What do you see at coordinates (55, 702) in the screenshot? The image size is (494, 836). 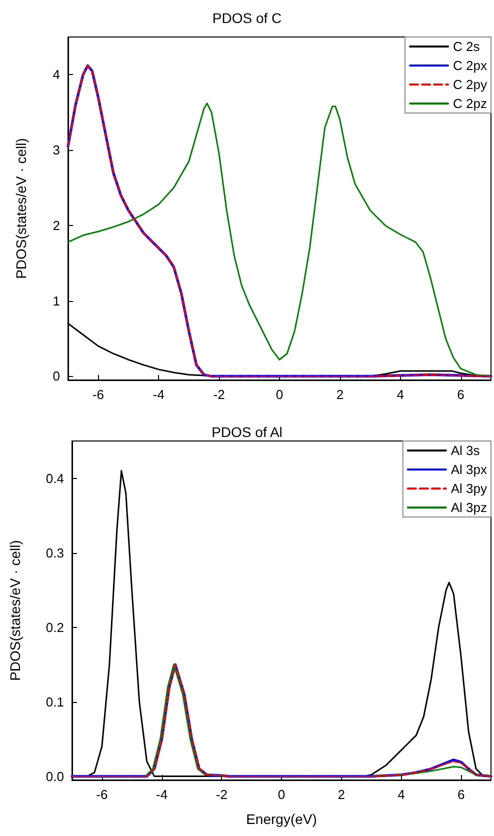 I see `y-tick-label: 0.1` at bounding box center [55, 702].